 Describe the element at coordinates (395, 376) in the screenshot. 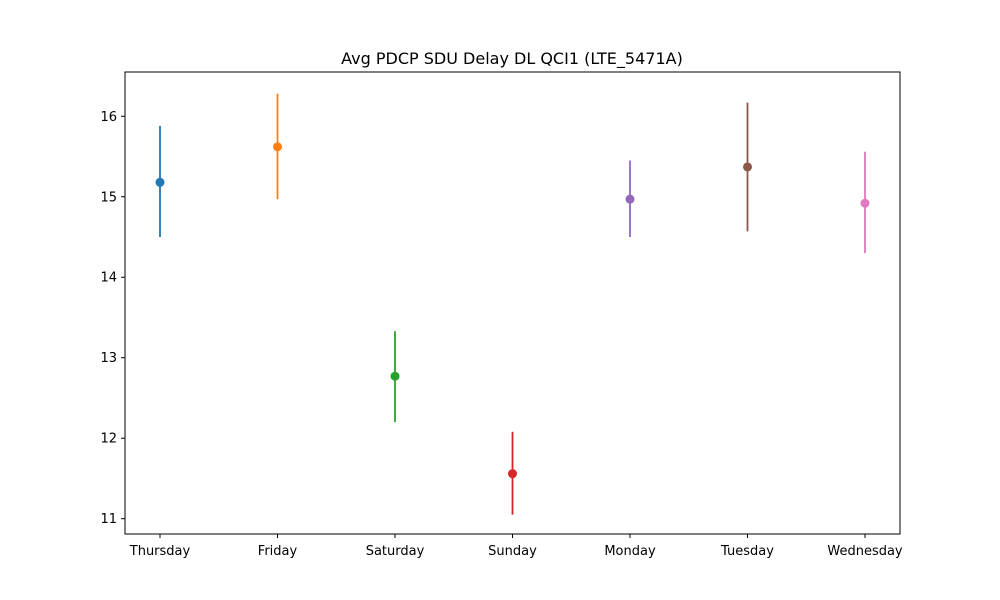

I see `data-point-saturday` at that location.